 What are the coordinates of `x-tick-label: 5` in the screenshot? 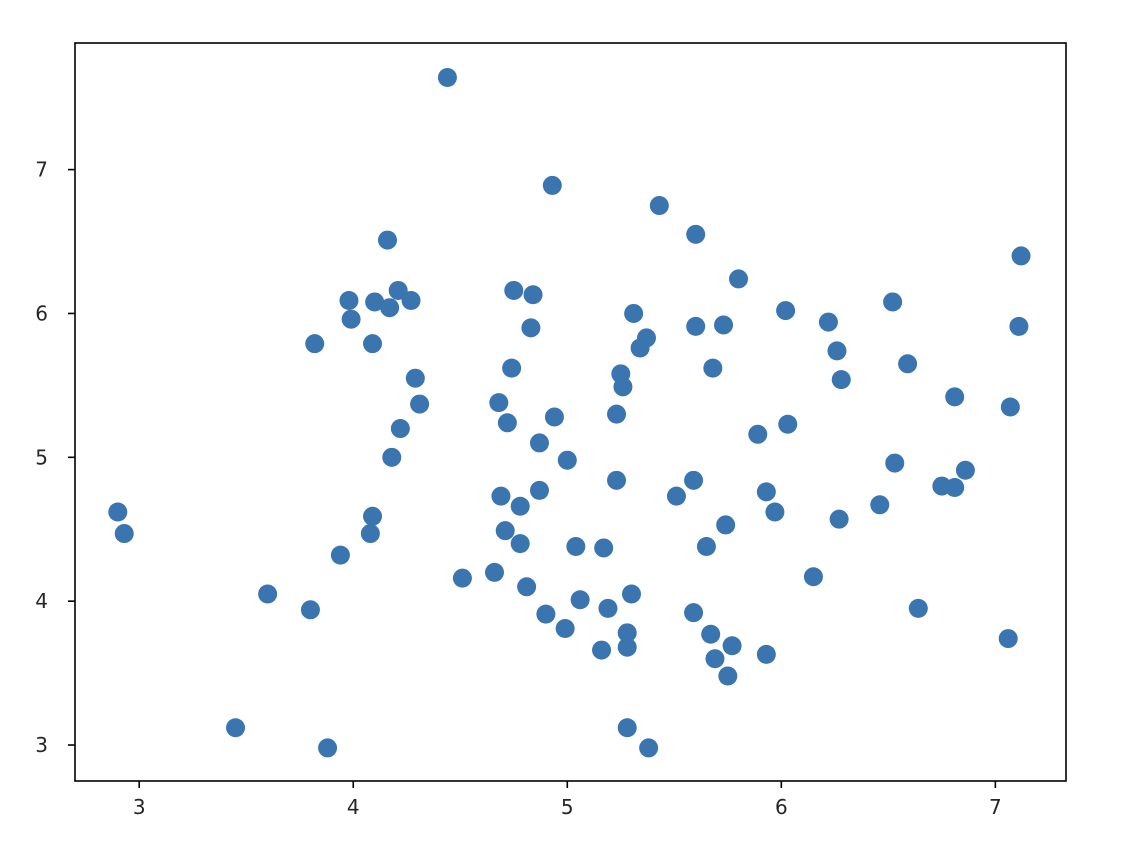 It's located at (567, 807).